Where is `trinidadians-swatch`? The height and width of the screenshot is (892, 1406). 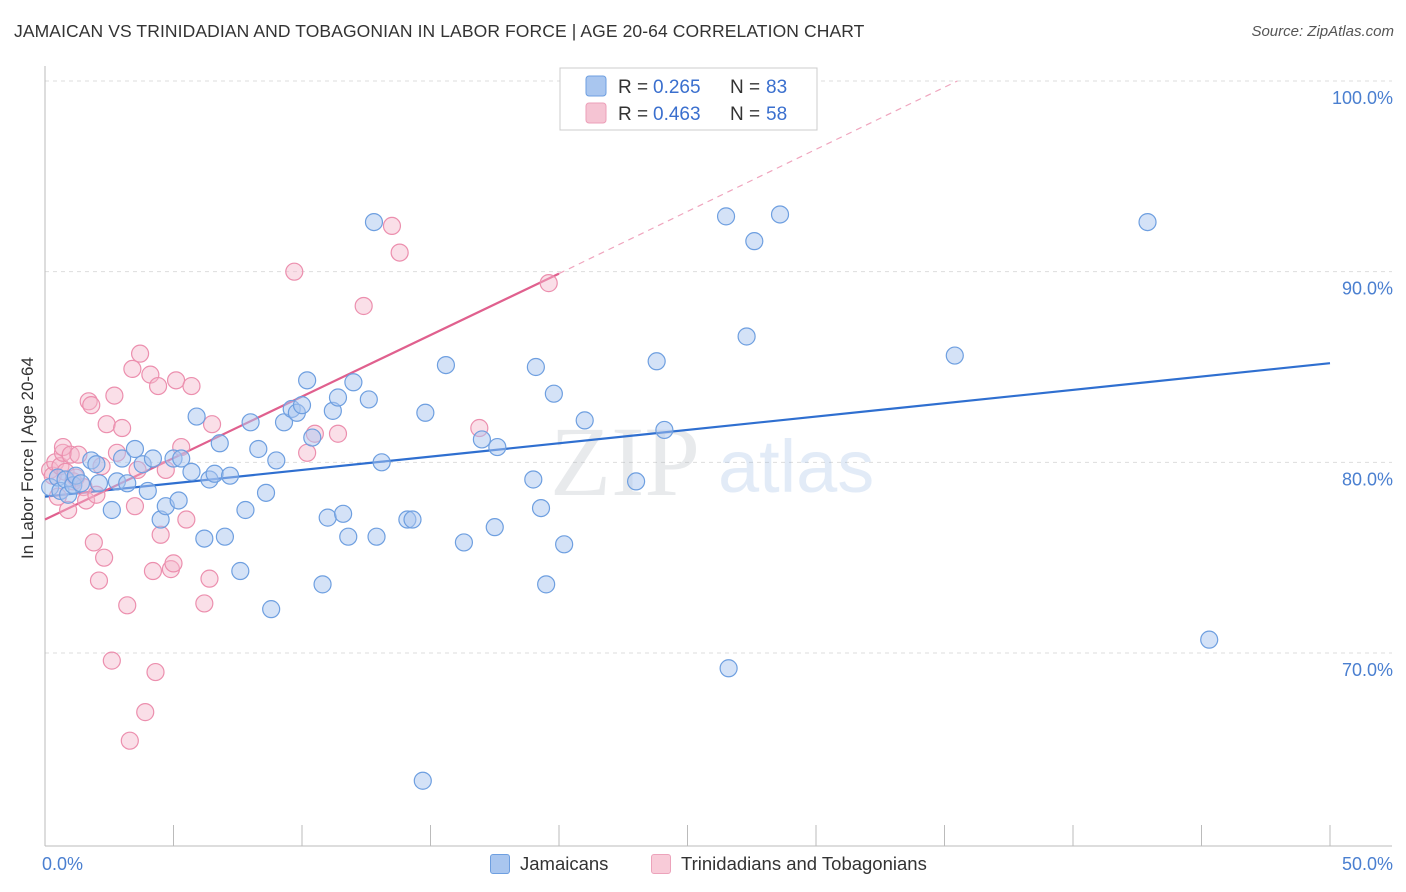 trinidadians-swatch is located at coordinates (661, 864).